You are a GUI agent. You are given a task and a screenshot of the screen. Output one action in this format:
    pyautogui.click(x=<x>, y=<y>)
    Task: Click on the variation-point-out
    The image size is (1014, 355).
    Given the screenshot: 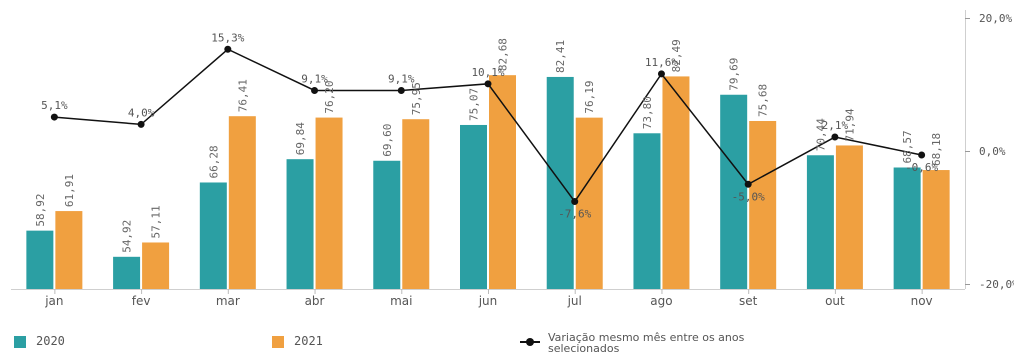 What is the action you would take?
    pyautogui.click(x=835, y=137)
    